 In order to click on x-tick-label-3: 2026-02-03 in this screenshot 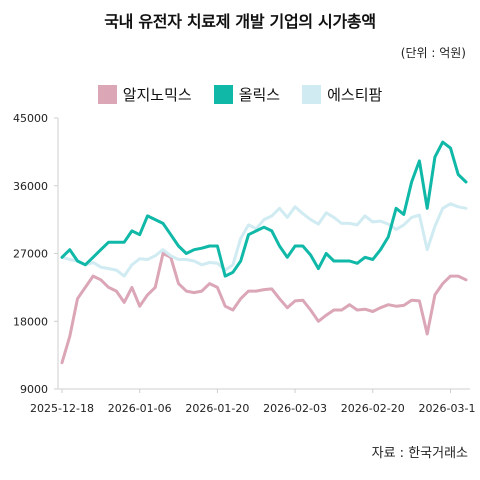, I will do `click(295, 408)`.